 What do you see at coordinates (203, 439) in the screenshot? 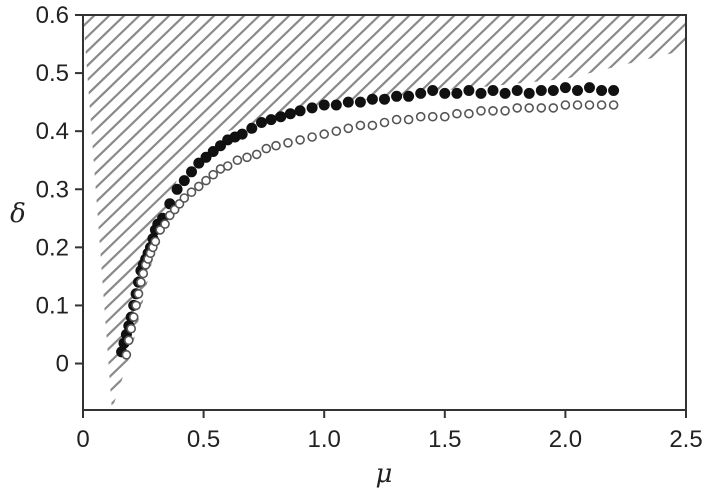
I see `x-tick-label: 0.5` at bounding box center [203, 439].